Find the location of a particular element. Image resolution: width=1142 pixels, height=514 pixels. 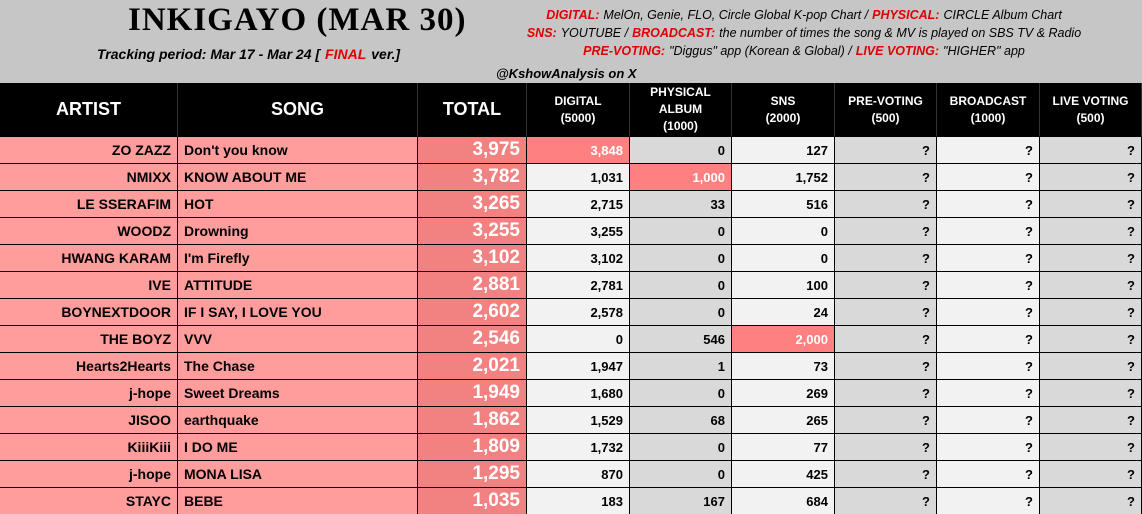

table-cell: IVE is located at coordinates (89, 285).